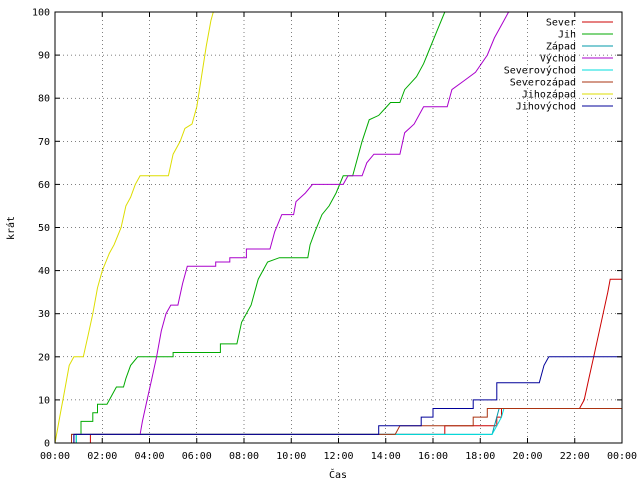  What do you see at coordinates (575, 456) in the screenshot?
I see `x-tick-label: 22:00` at bounding box center [575, 456].